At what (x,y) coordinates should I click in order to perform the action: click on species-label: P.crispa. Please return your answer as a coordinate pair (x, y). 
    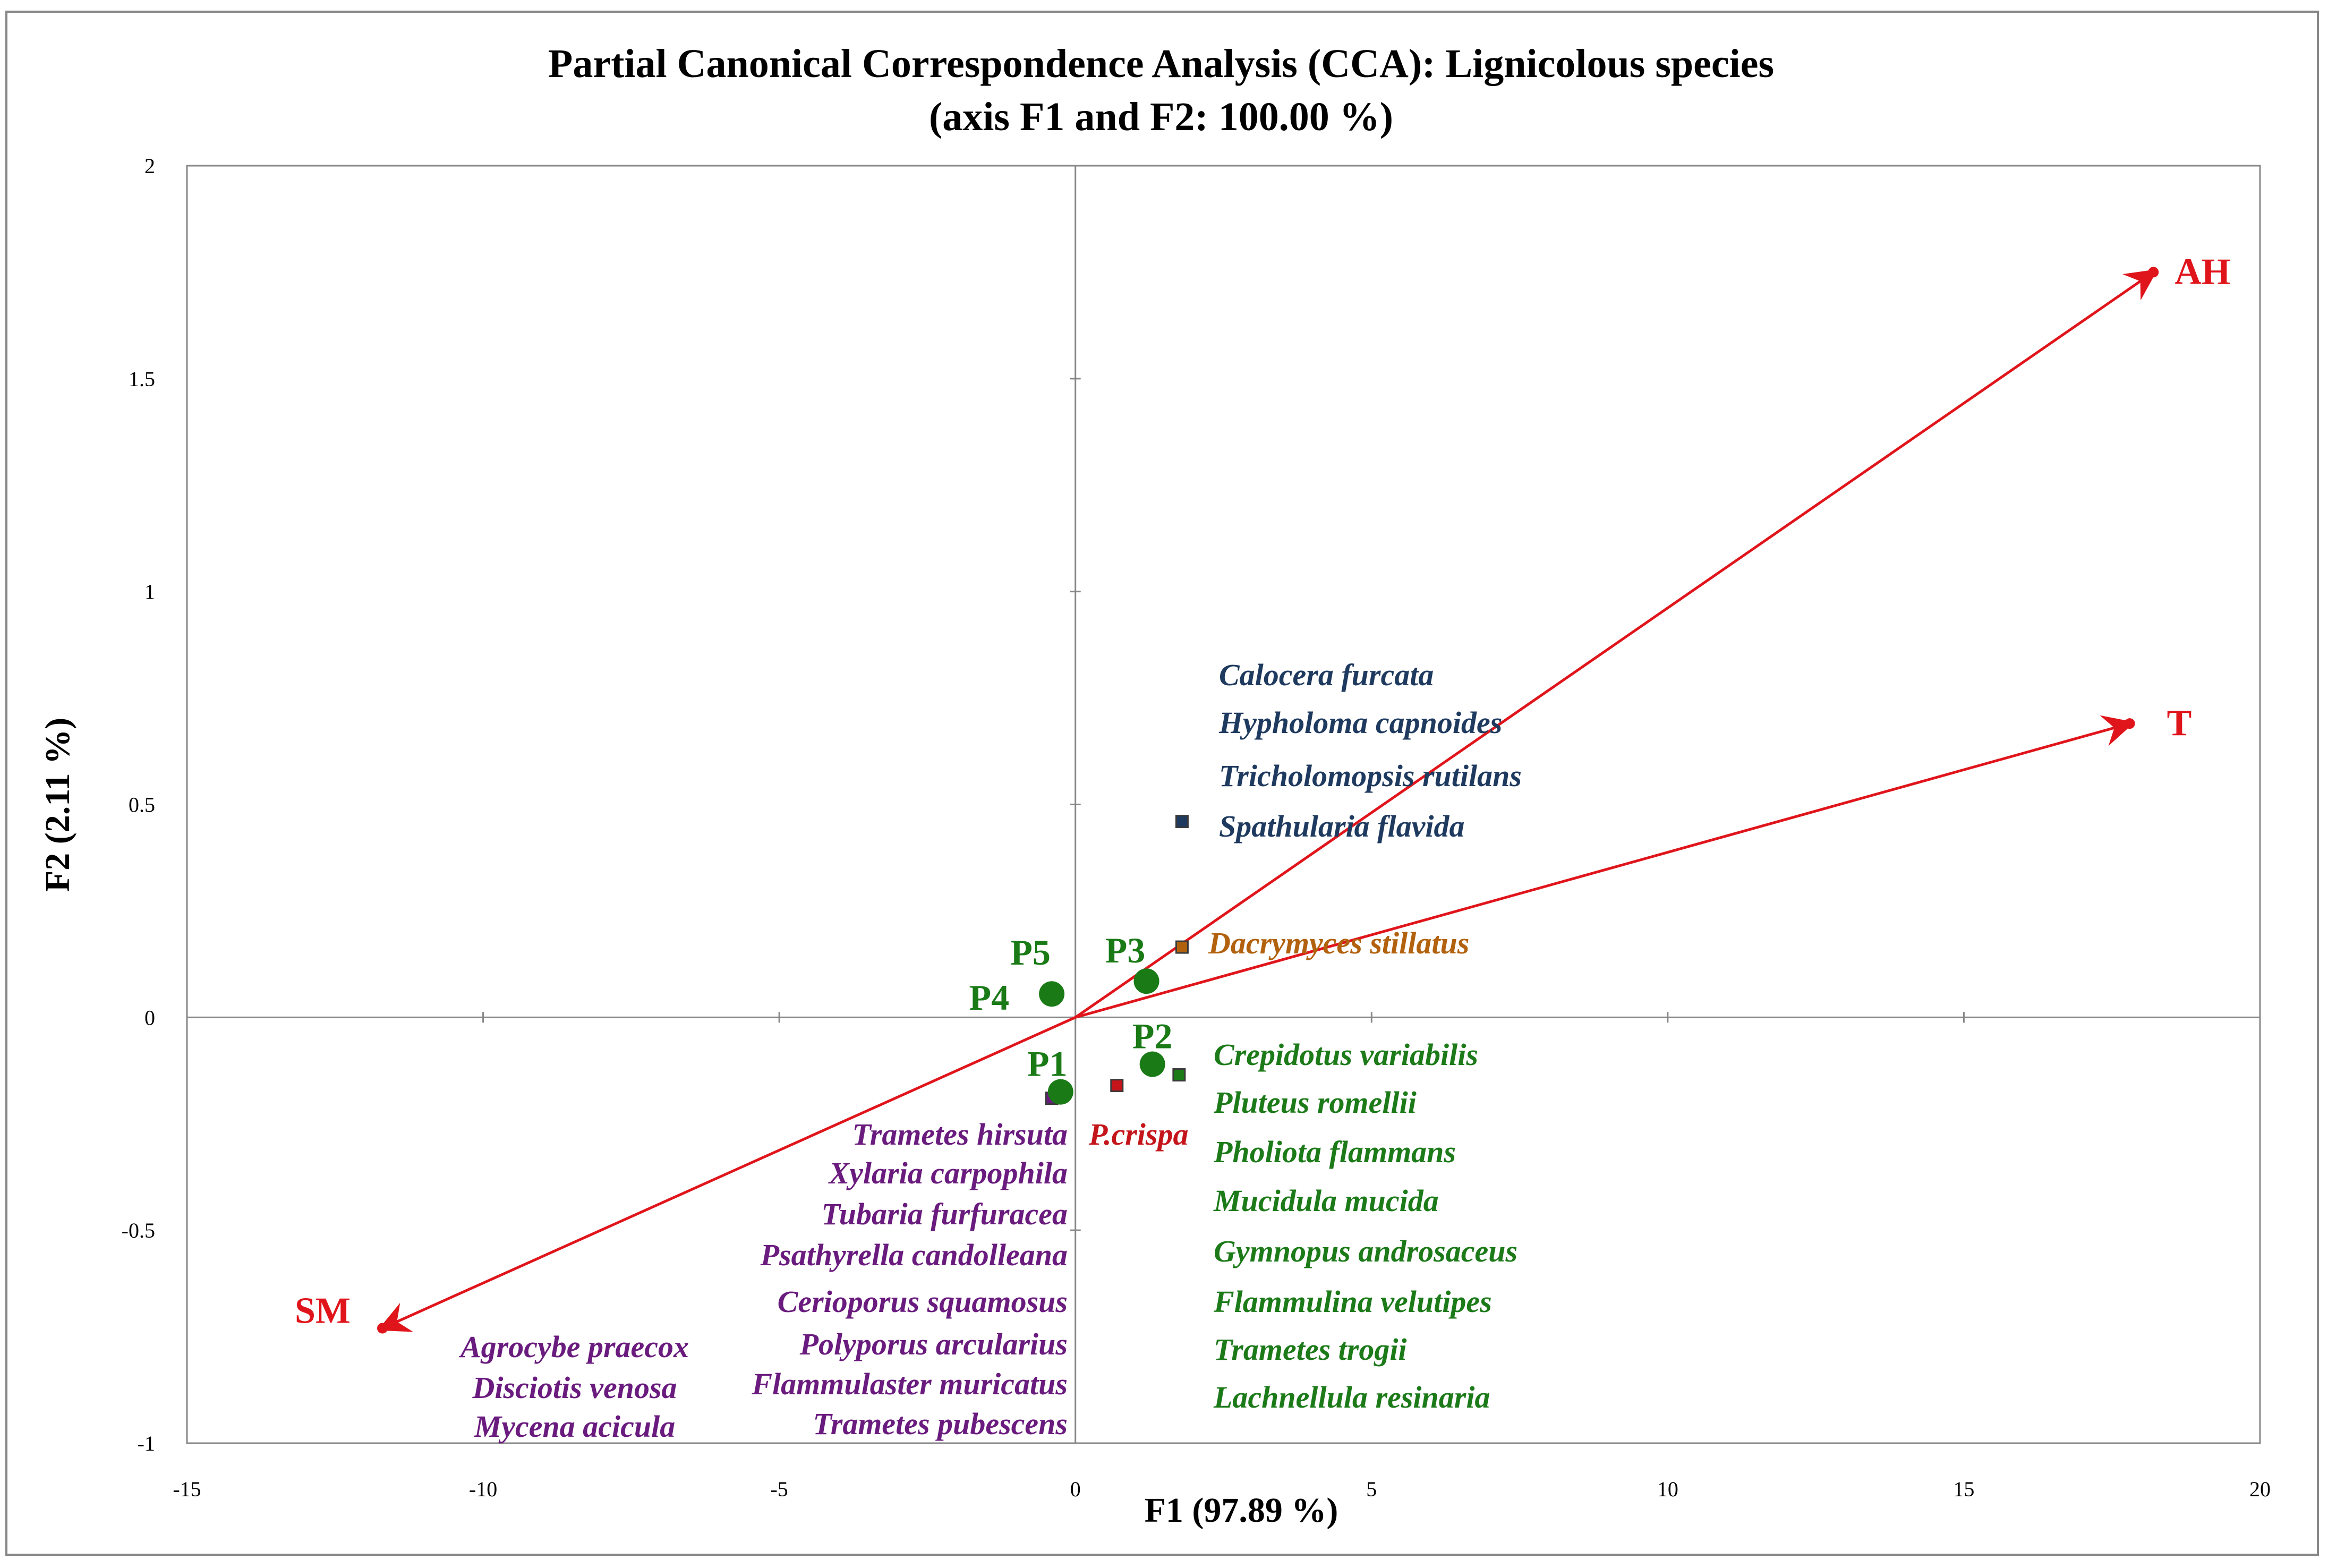
    Looking at the image, I should click on (1138, 1134).